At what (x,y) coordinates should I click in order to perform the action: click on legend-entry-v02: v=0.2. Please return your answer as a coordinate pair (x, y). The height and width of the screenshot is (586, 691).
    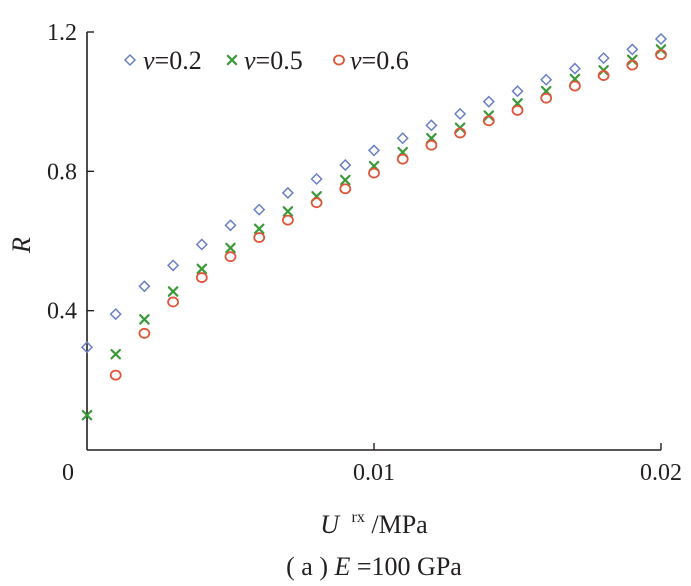
    Looking at the image, I should click on (162, 60).